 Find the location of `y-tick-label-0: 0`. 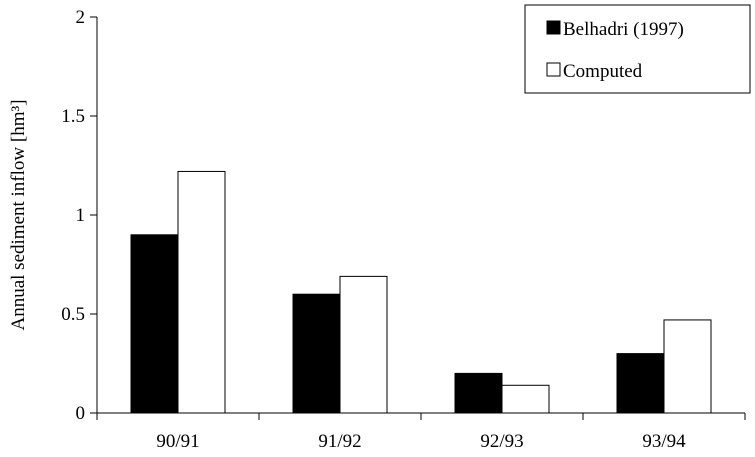

y-tick-label-0: 0 is located at coordinates (81, 413).